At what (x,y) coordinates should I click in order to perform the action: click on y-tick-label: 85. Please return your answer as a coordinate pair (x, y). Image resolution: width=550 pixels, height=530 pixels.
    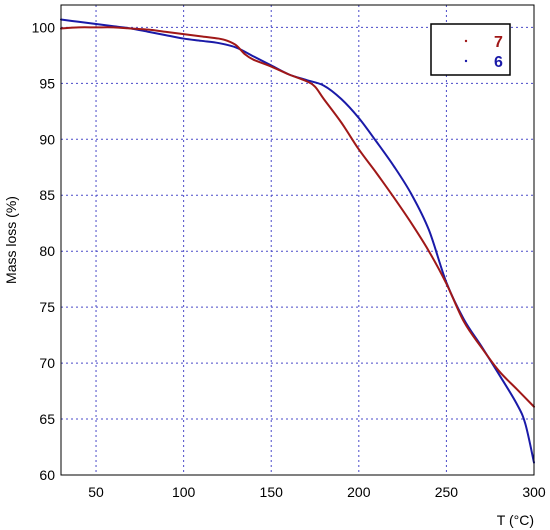
    Looking at the image, I should click on (47, 195).